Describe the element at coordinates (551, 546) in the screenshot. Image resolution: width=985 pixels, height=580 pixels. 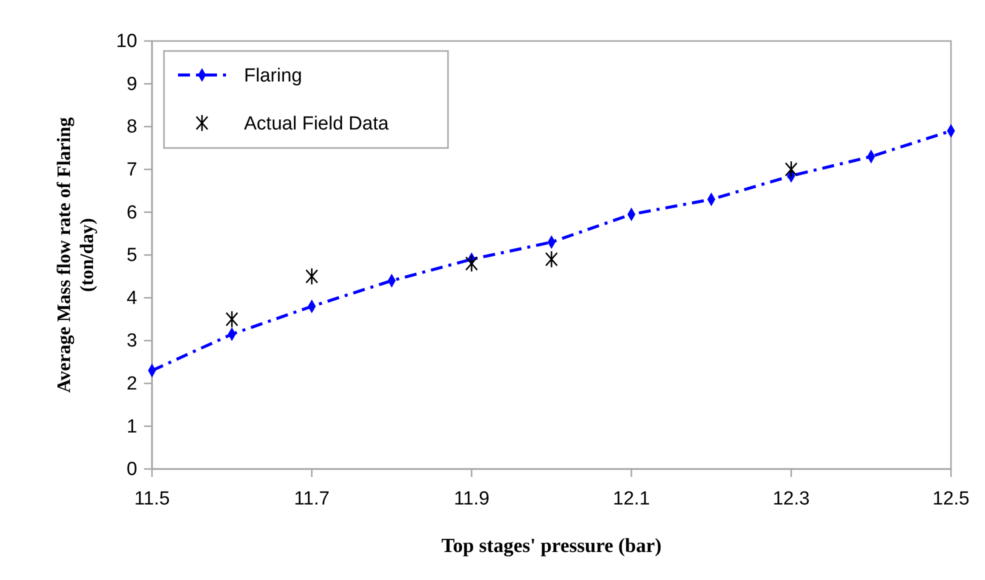
I see `x-axis-title: Top stages' pressure (bar)` at that location.